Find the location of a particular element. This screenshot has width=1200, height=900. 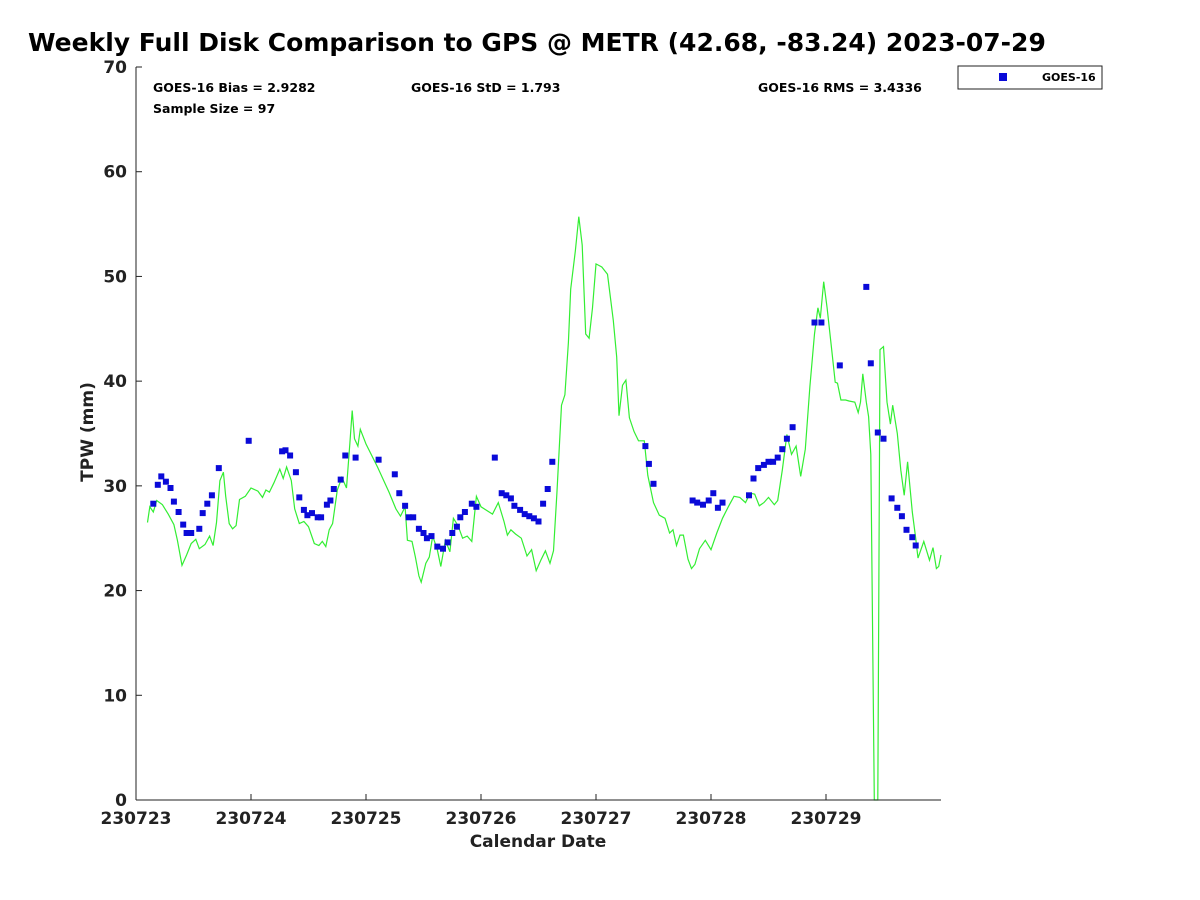

y-tick-label: 20 is located at coordinates (115, 592).